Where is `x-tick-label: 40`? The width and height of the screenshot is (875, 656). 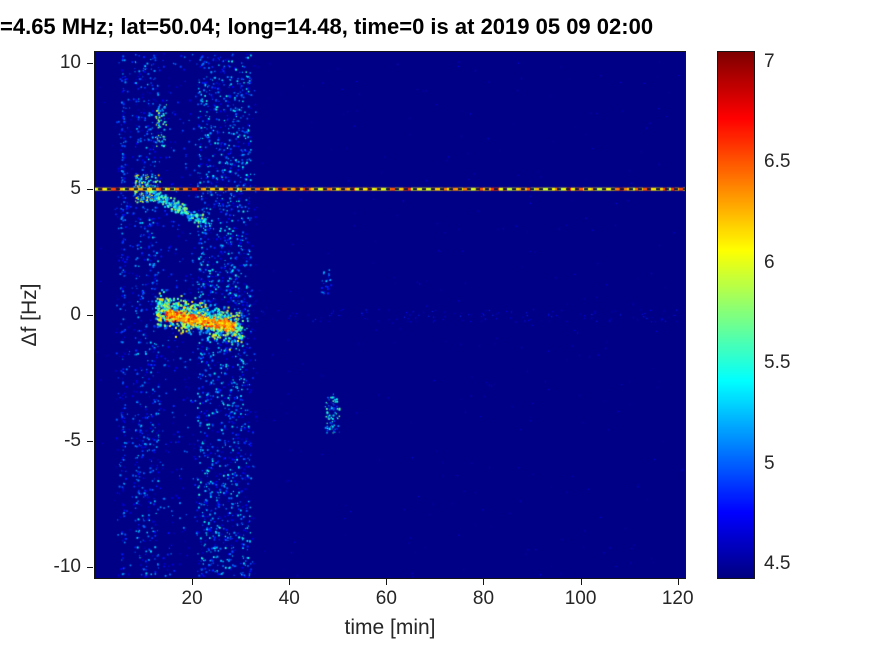
x-tick-label: 40 is located at coordinates (289, 598).